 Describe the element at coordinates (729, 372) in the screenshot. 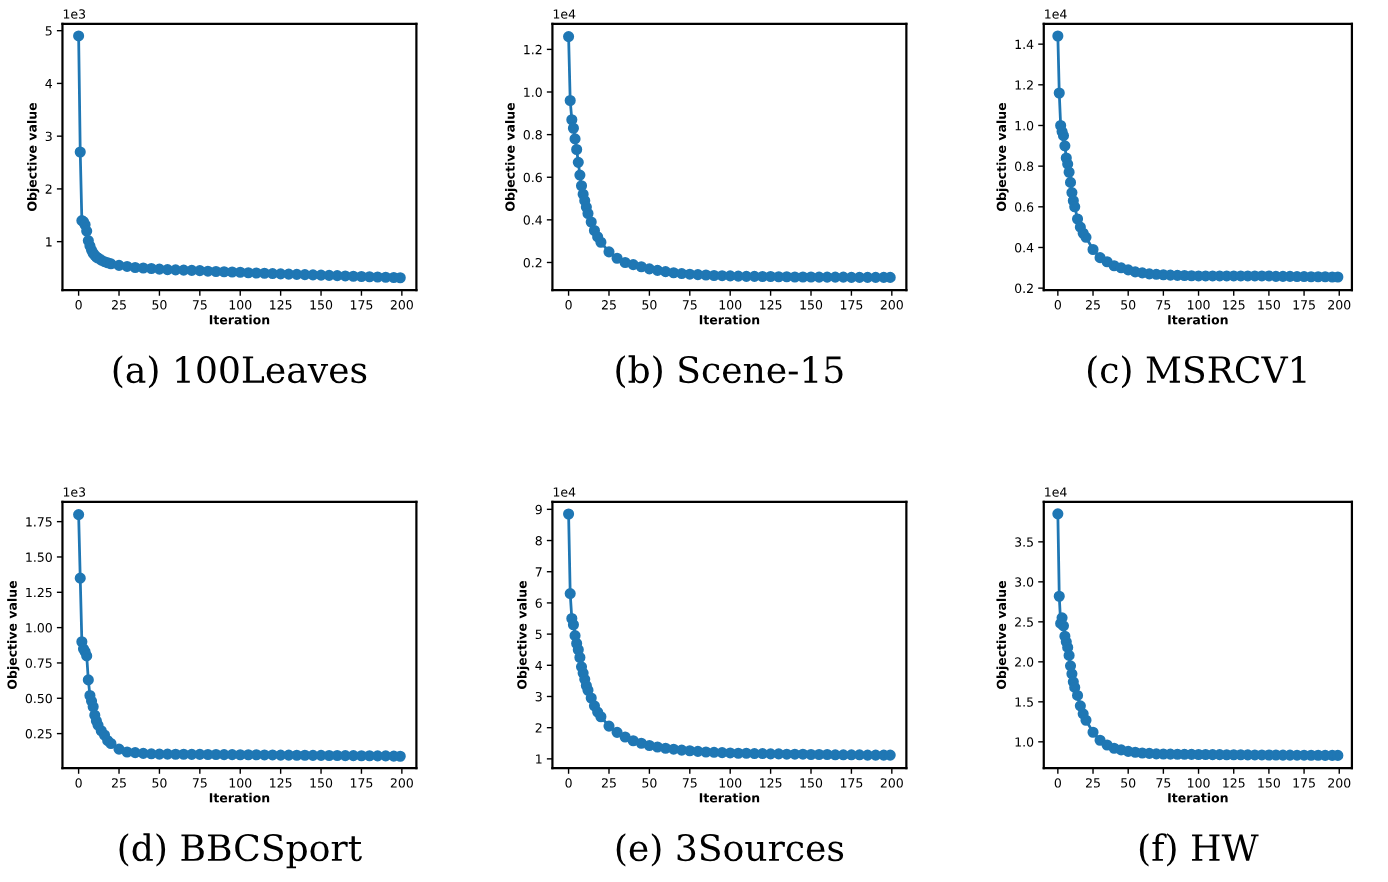

I see `text: (b) Scene-15` at that location.